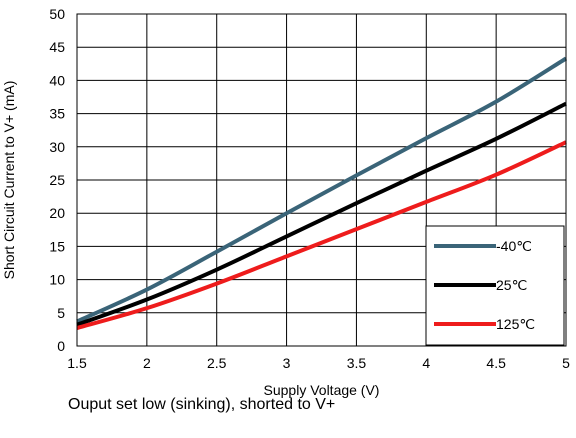 The width and height of the screenshot is (576, 438). I want to click on y-tick-label: 40, so click(57, 80).